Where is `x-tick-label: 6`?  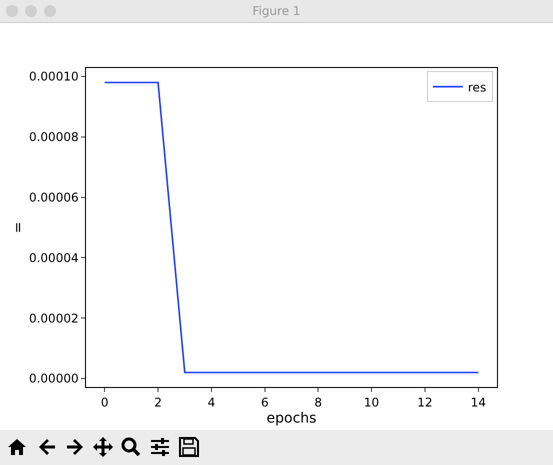
x-tick-label: 6 is located at coordinates (264, 402).